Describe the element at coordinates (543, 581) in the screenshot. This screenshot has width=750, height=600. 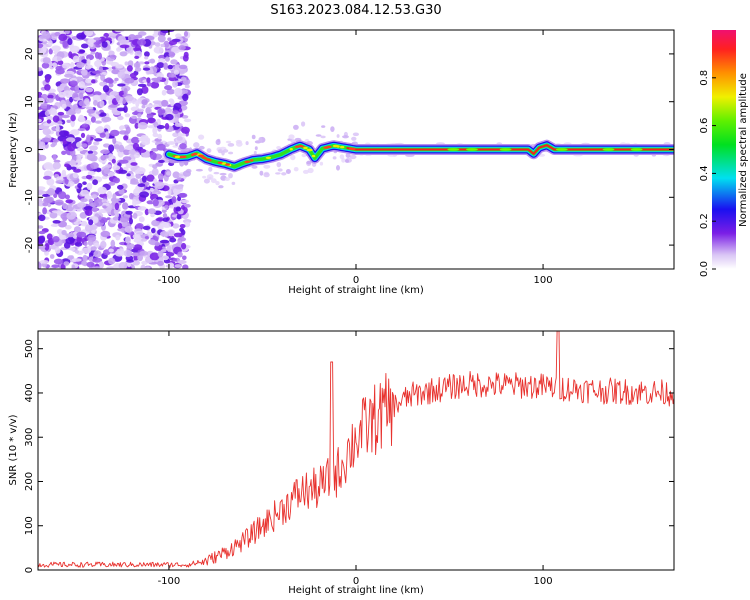
I see `x-tick-label: 100` at that location.